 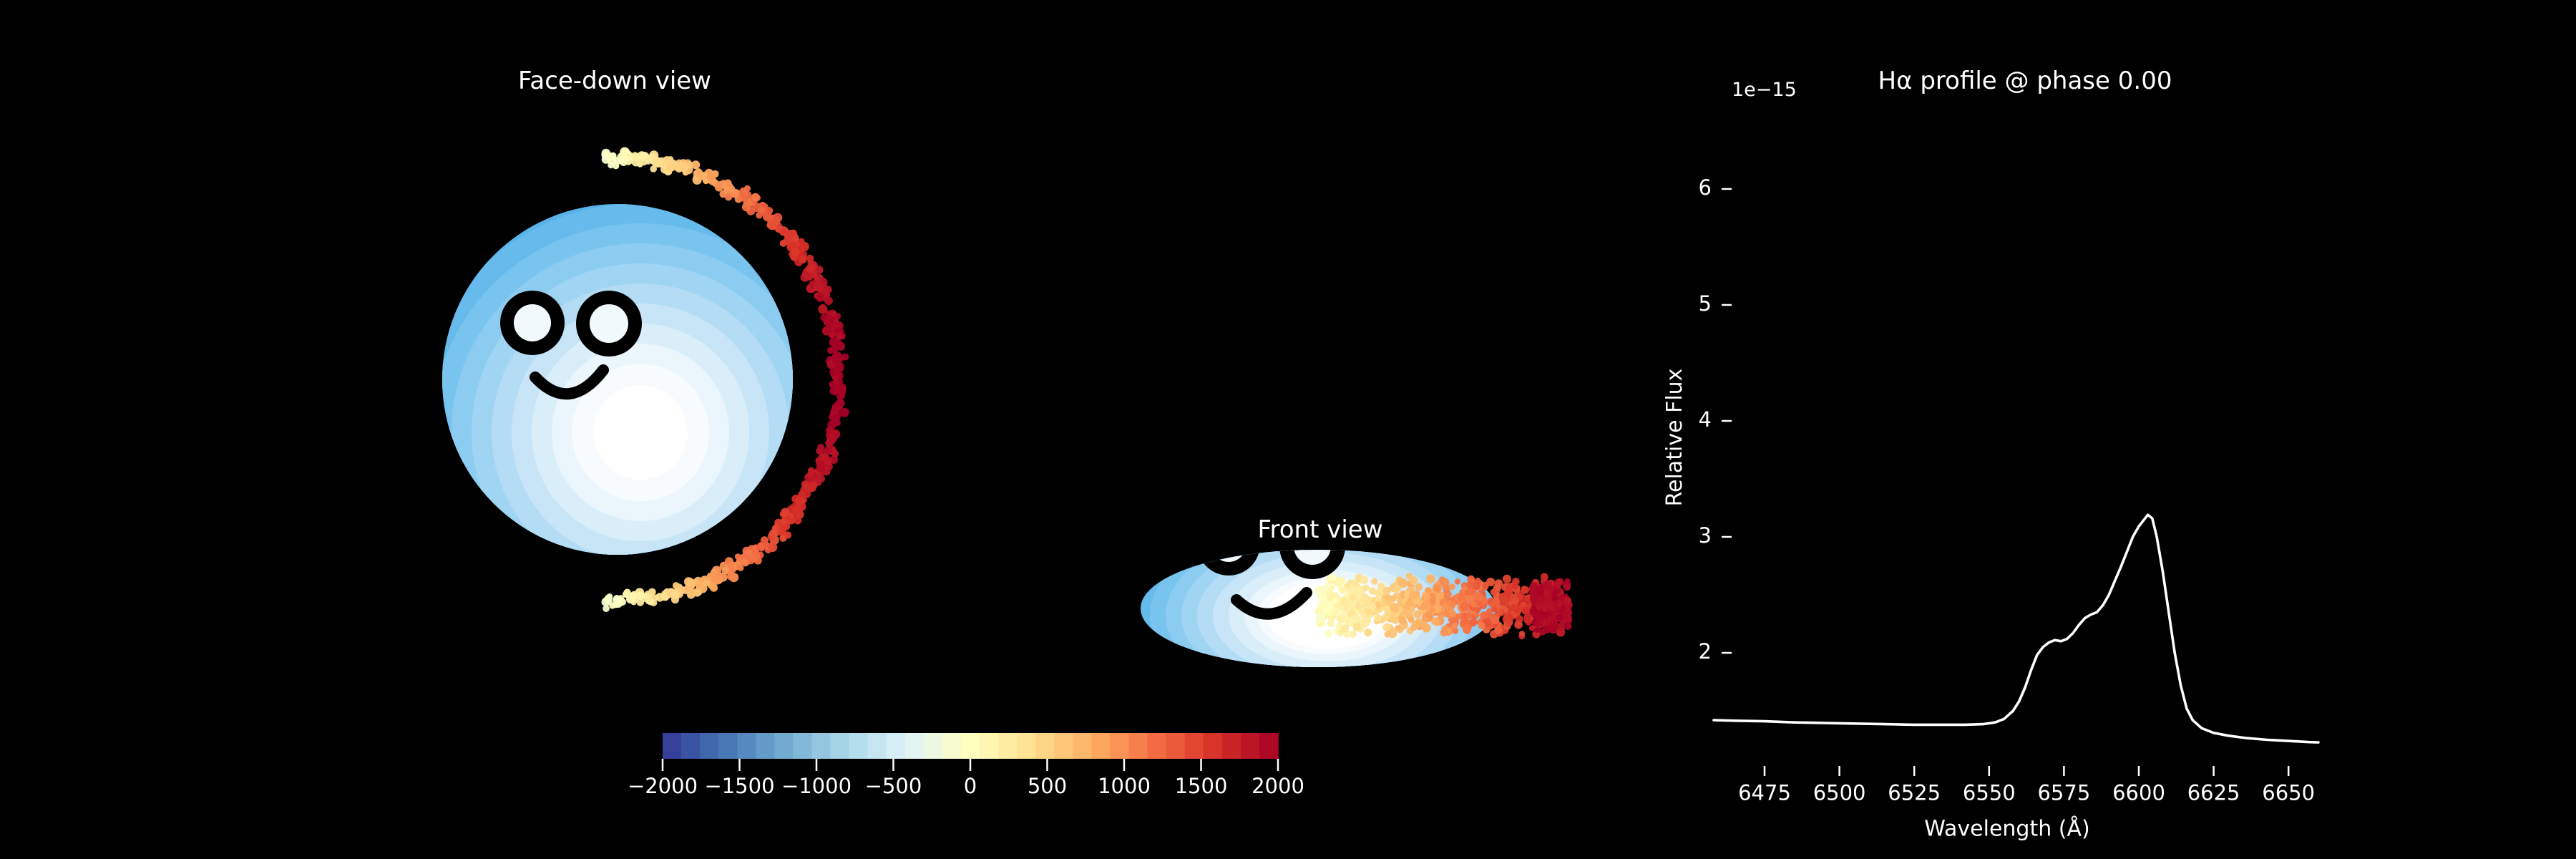 What do you see at coordinates (1989, 793) in the screenshot?
I see `x-tick-label: 6550` at bounding box center [1989, 793].